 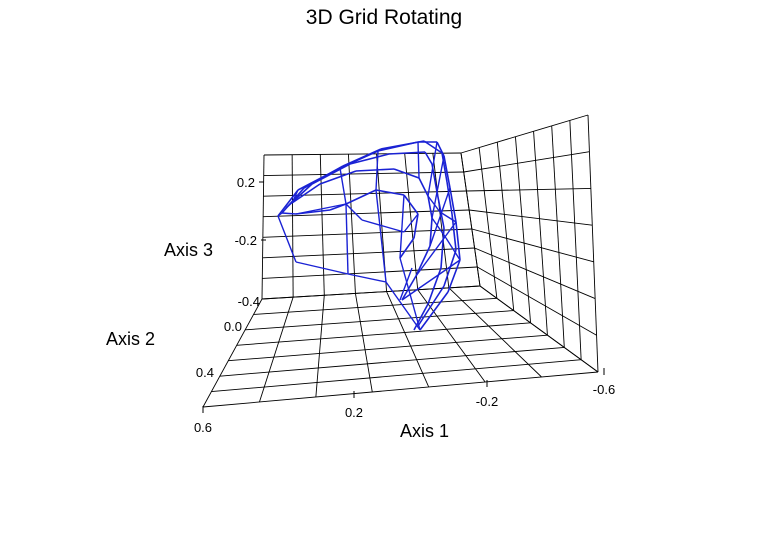 I want to click on axis-1-tick-label: -0.2, so click(x=487, y=401).